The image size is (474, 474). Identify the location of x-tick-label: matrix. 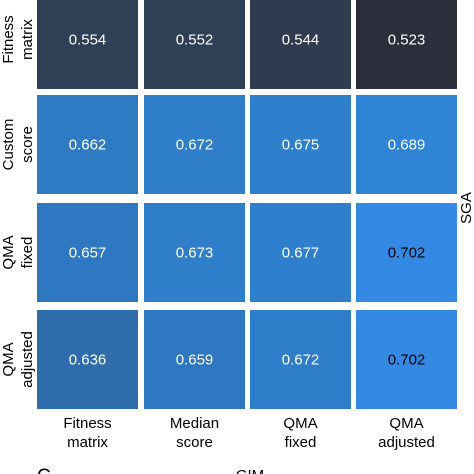
(87, 442).